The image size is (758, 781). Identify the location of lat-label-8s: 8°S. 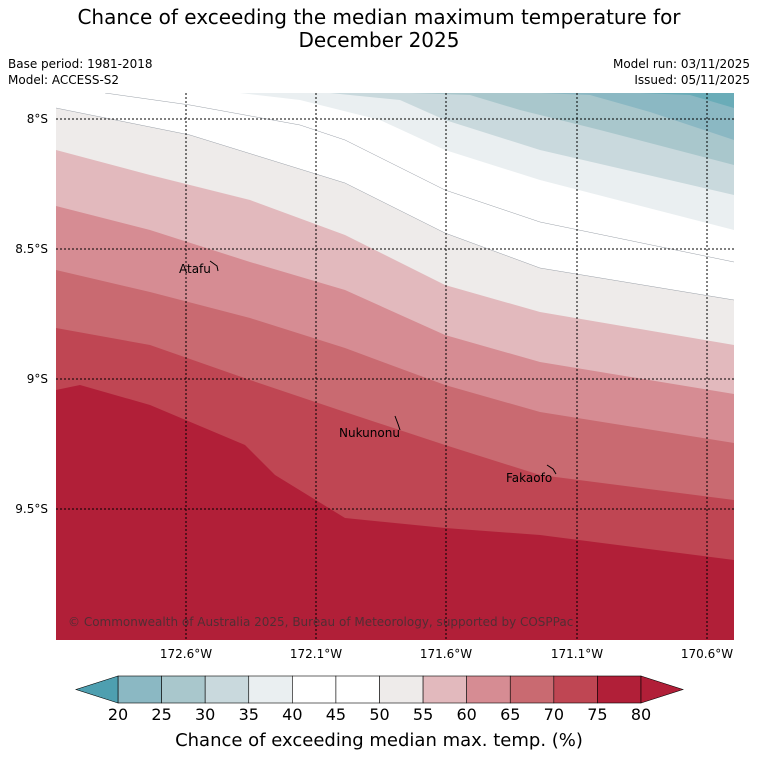
(37, 119).